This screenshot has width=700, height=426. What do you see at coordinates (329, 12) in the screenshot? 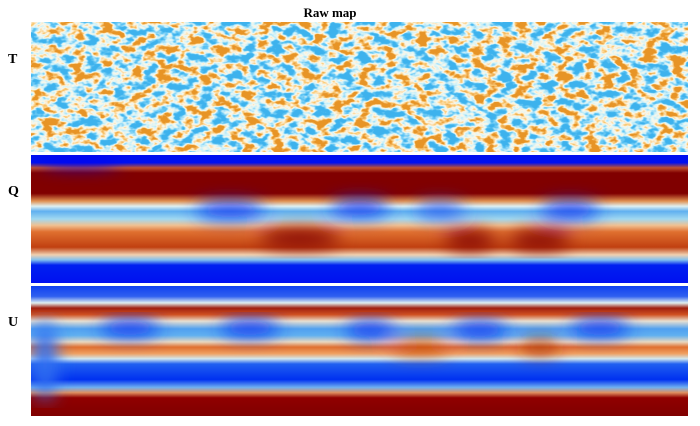
I see `figure-title: Raw map` at bounding box center [329, 12].